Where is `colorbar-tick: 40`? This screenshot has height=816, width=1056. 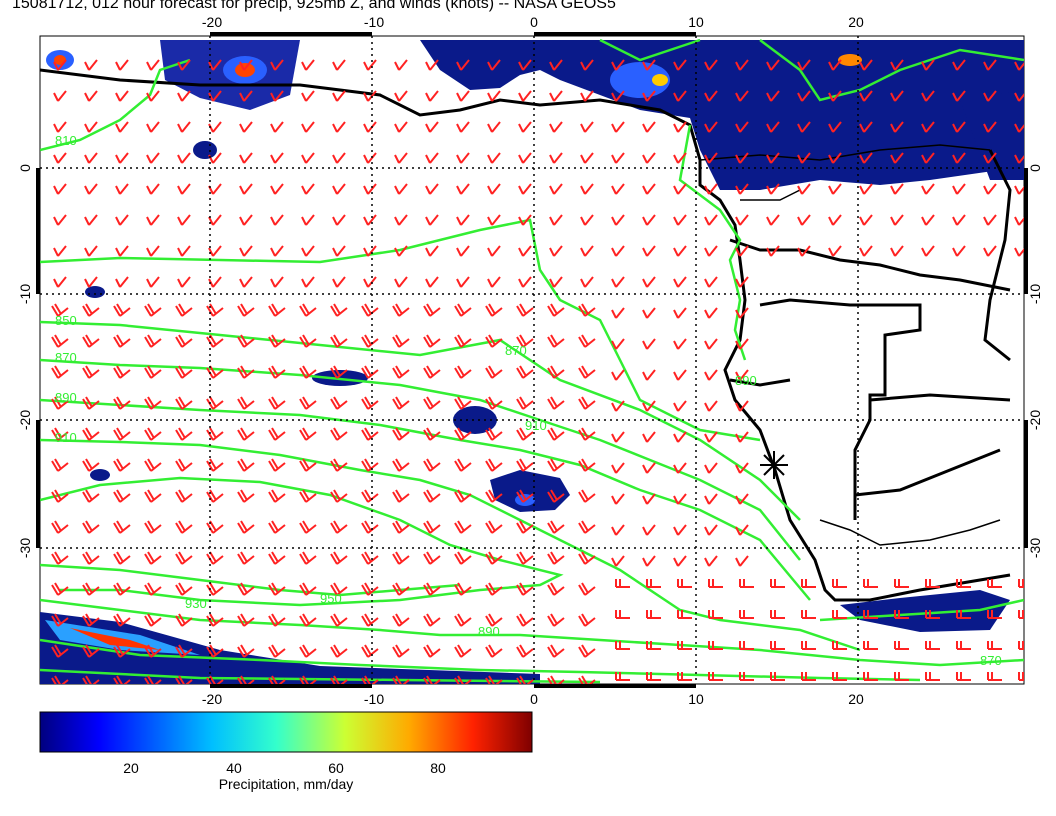
colorbar-tick: 40 is located at coordinates (234, 768).